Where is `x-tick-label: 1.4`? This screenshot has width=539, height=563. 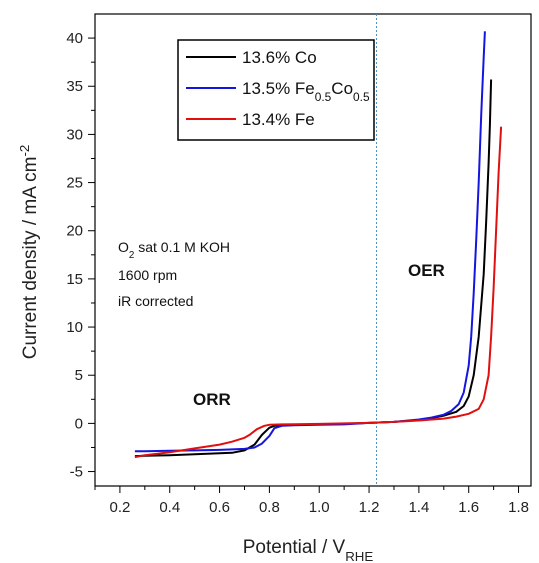
x-tick-label: 1.4 is located at coordinates (418, 507).